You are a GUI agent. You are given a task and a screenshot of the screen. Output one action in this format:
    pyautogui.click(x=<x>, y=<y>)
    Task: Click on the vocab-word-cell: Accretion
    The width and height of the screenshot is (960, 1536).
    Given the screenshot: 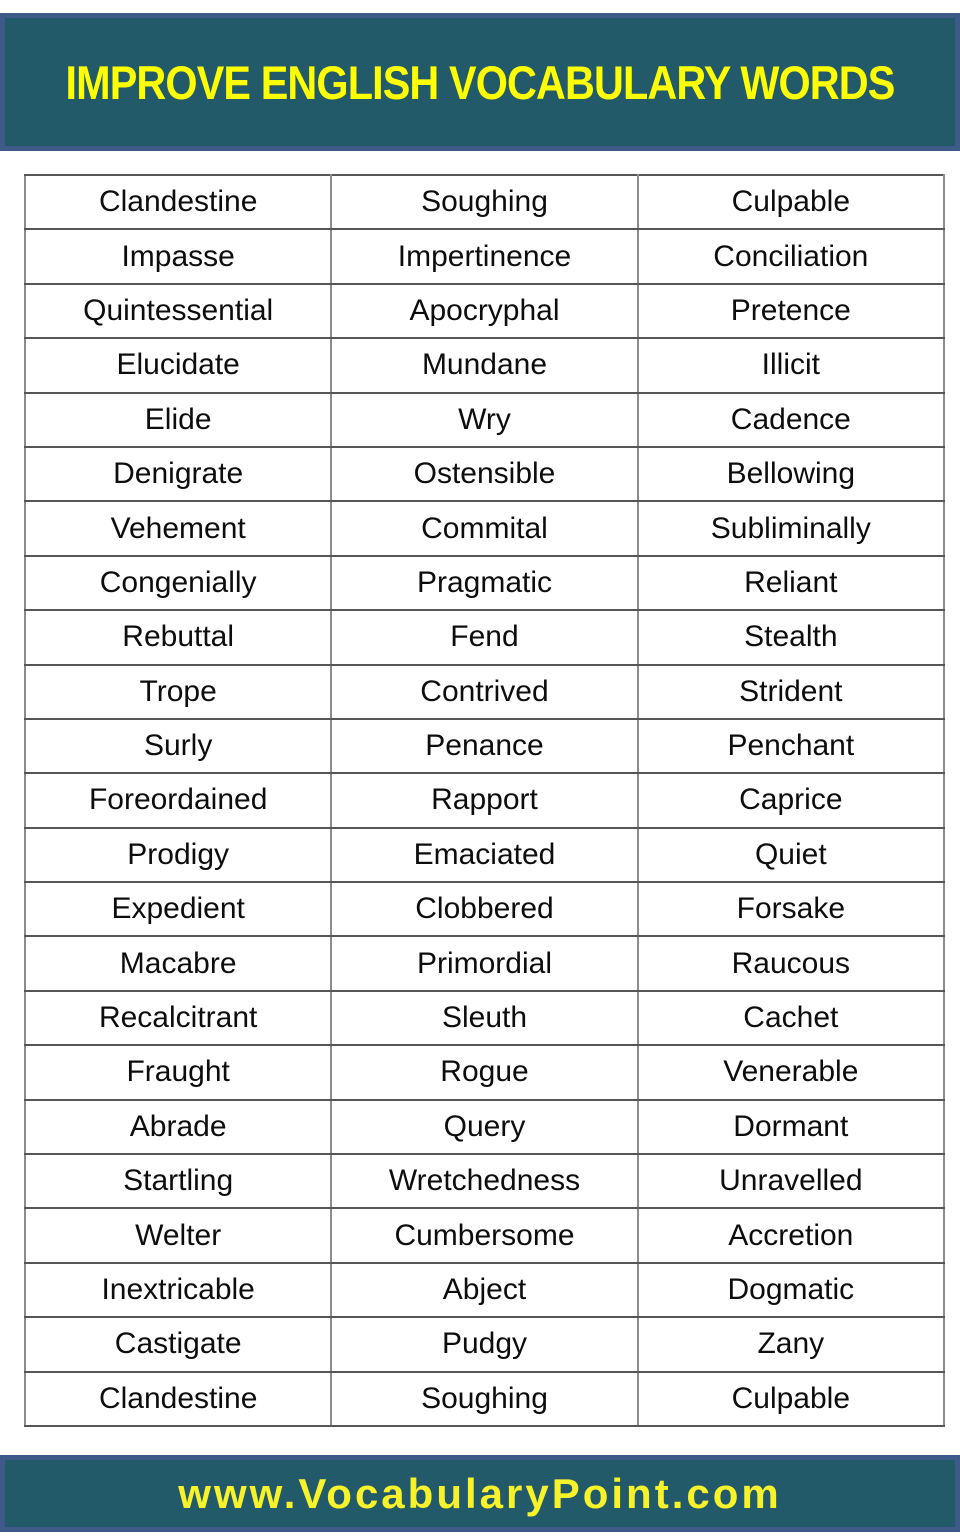 What is the action you would take?
    pyautogui.click(x=791, y=1235)
    